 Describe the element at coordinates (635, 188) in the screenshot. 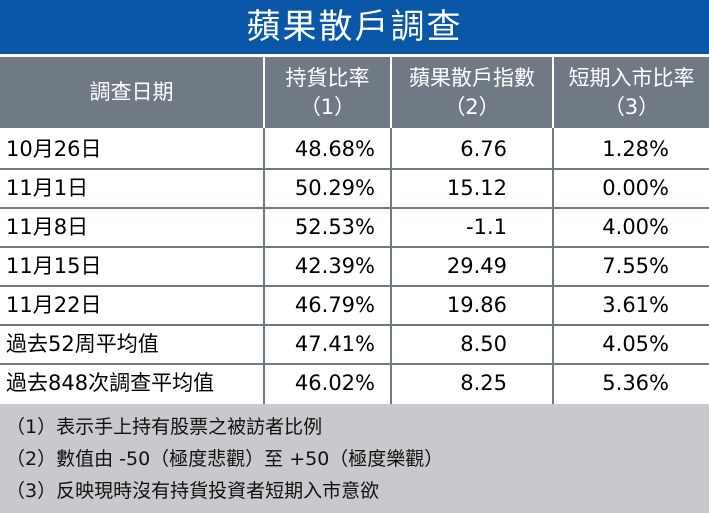

I see `cell-short: 0.00%` at that location.